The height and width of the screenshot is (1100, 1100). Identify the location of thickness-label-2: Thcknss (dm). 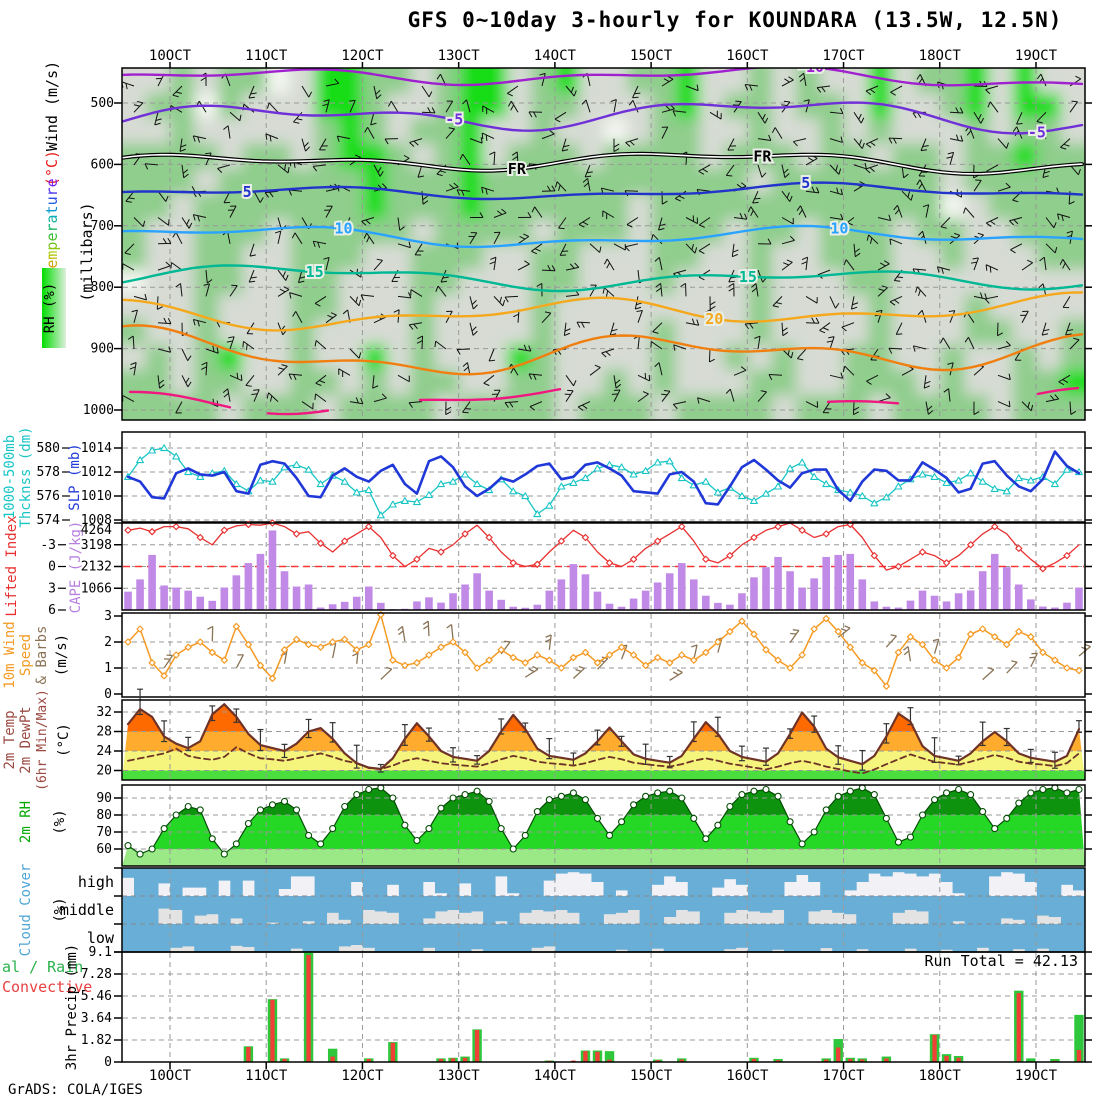
(26, 476).